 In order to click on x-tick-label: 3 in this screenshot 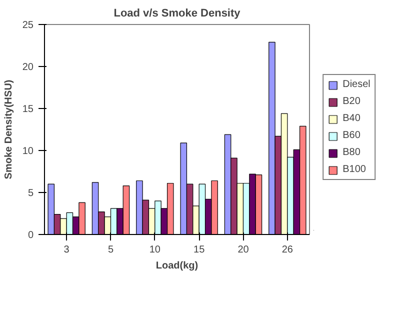, I will do `click(67, 250)`.